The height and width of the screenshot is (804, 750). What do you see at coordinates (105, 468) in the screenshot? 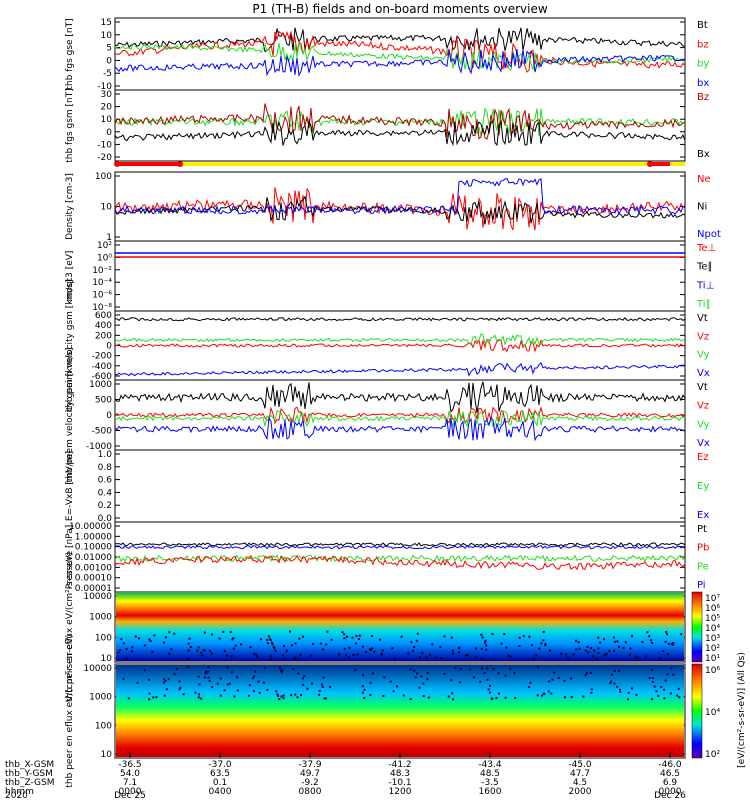
I see `y-tick-label: 0.8` at bounding box center [105, 468].